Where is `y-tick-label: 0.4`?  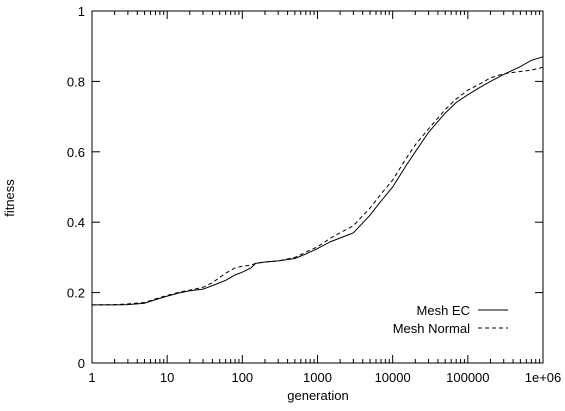
y-tick-label: 0.4 is located at coordinates (76, 222).